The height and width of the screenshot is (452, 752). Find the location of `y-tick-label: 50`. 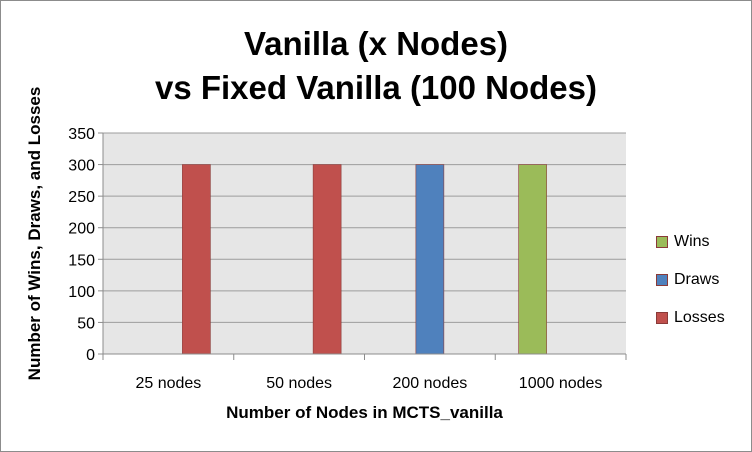

y-tick-label: 50 is located at coordinates (86, 323).